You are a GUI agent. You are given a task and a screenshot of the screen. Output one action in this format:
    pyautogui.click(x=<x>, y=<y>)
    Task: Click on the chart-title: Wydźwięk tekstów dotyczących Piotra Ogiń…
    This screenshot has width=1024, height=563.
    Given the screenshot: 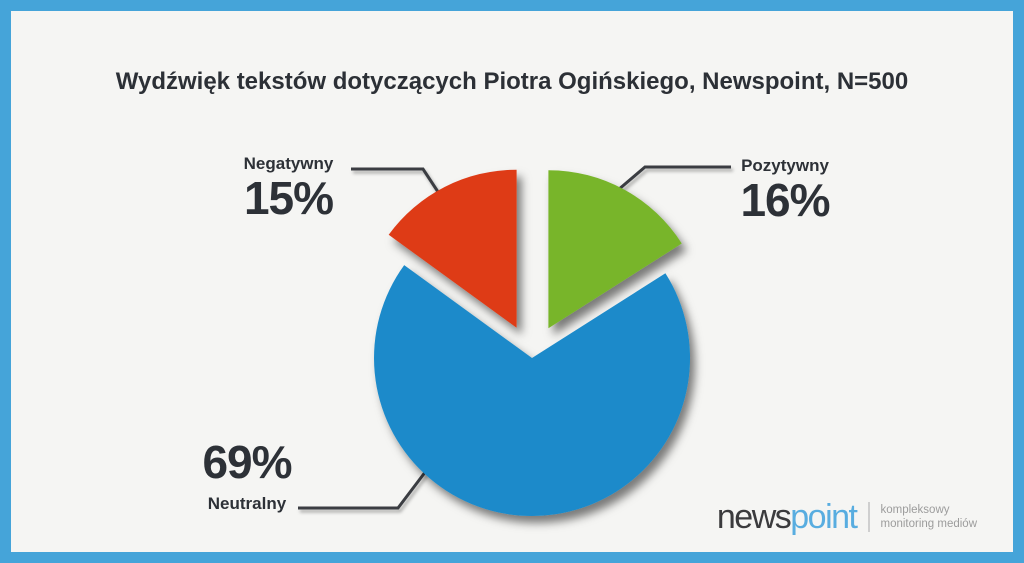 What is the action you would take?
    pyautogui.click(x=512, y=81)
    